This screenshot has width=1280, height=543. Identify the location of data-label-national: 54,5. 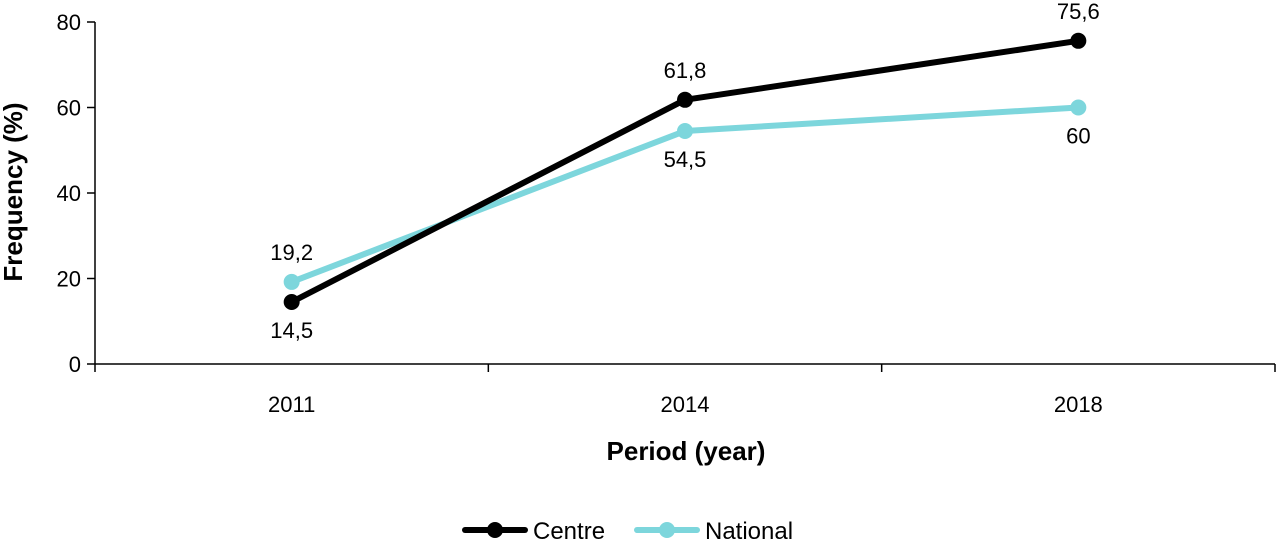
(685, 159).